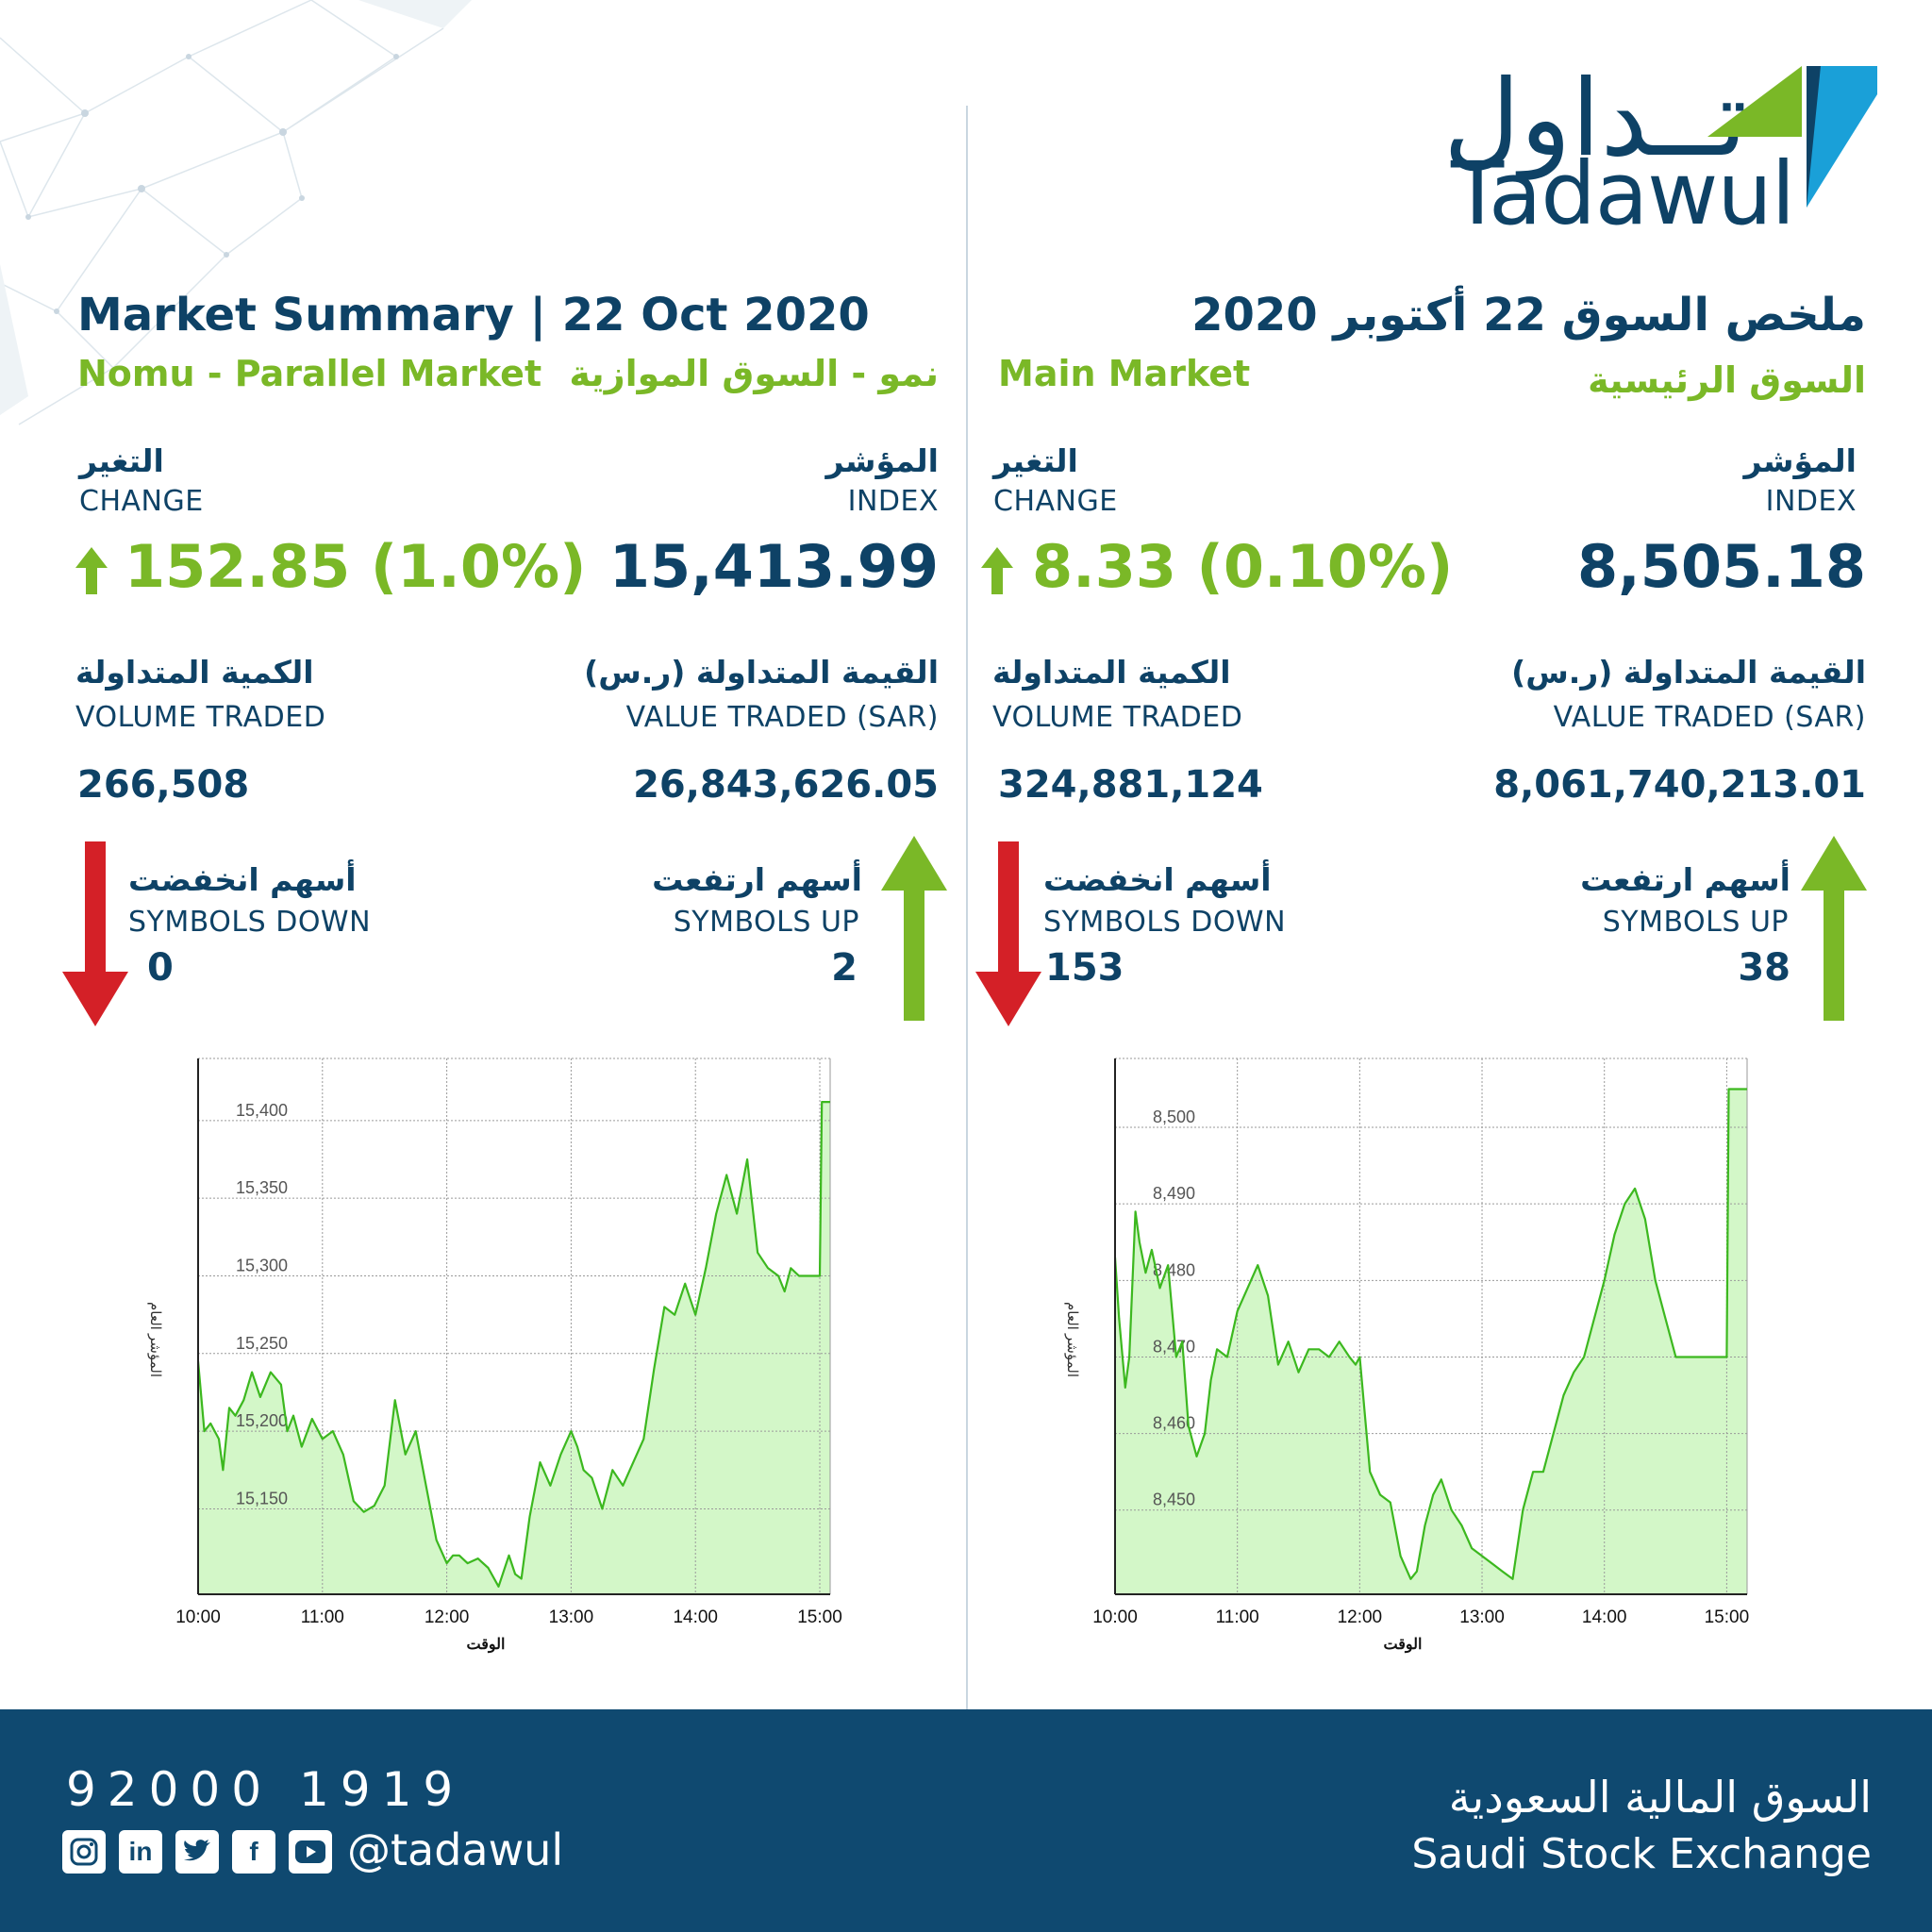 This screenshot has width=1932, height=1932. Describe the element at coordinates (236, 213) in the screenshot. I see `network-background-decoration` at that location.